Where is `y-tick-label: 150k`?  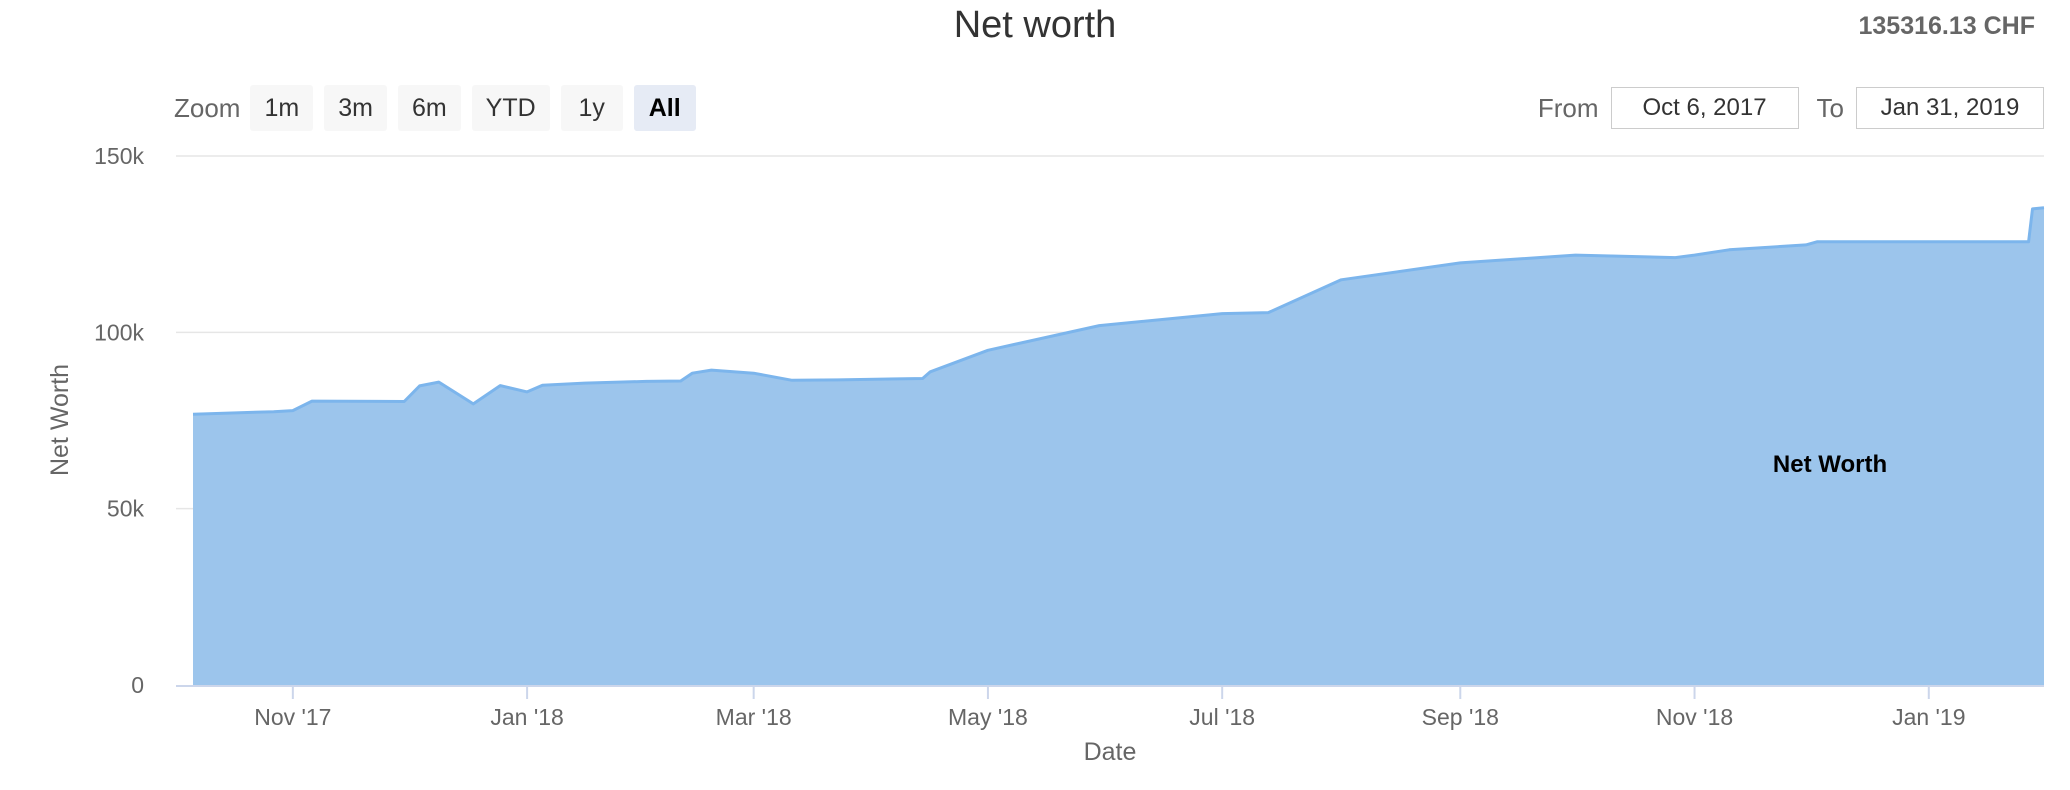
y-tick-label: 150k is located at coordinates (119, 156).